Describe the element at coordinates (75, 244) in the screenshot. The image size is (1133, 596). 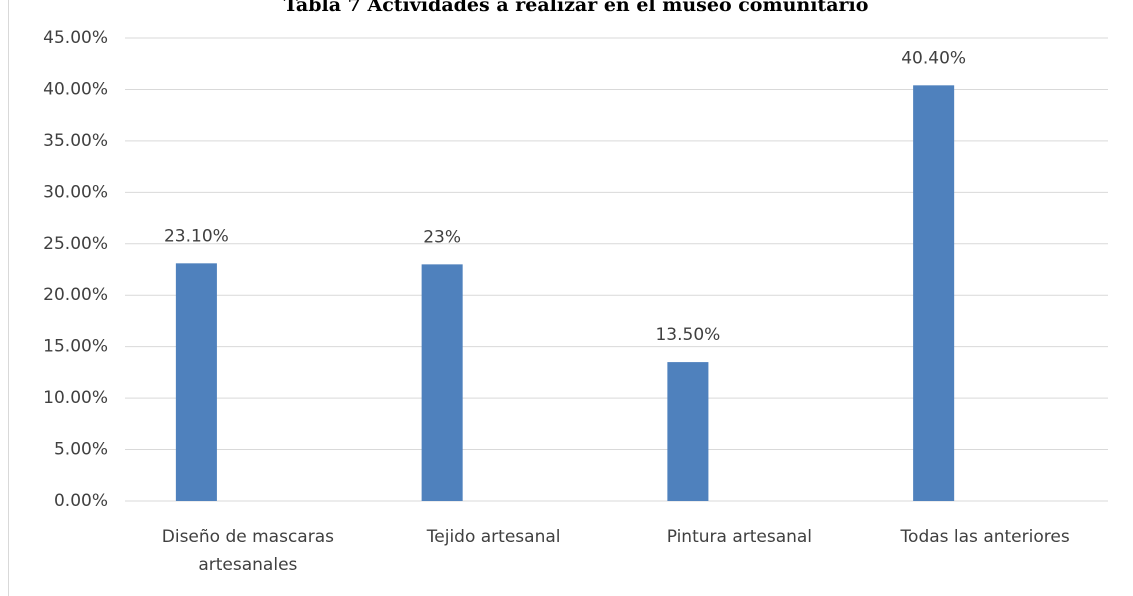
I see `y-tick-label: 25.00%` at that location.